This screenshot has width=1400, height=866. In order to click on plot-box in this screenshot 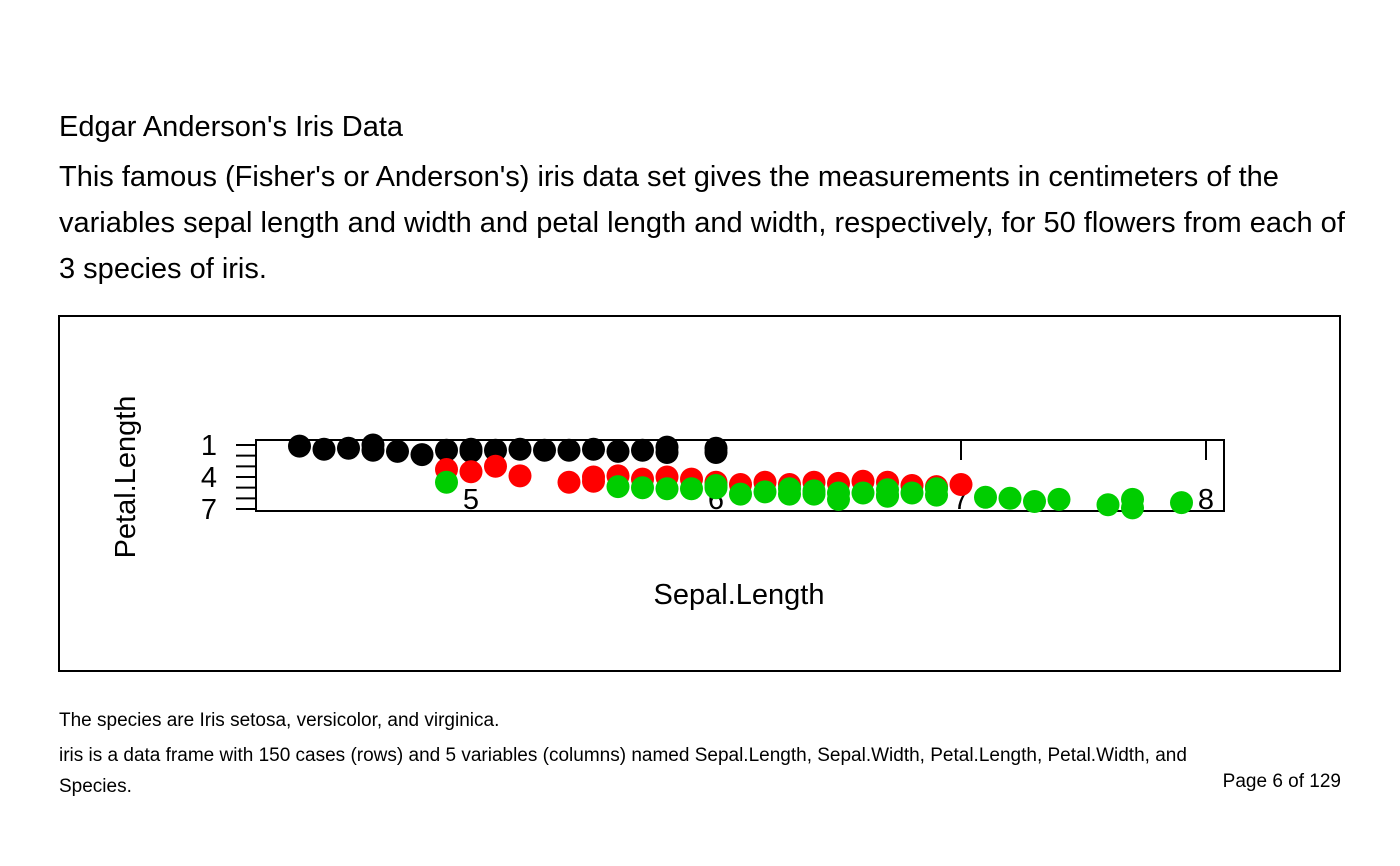, I will do `click(740, 475)`.